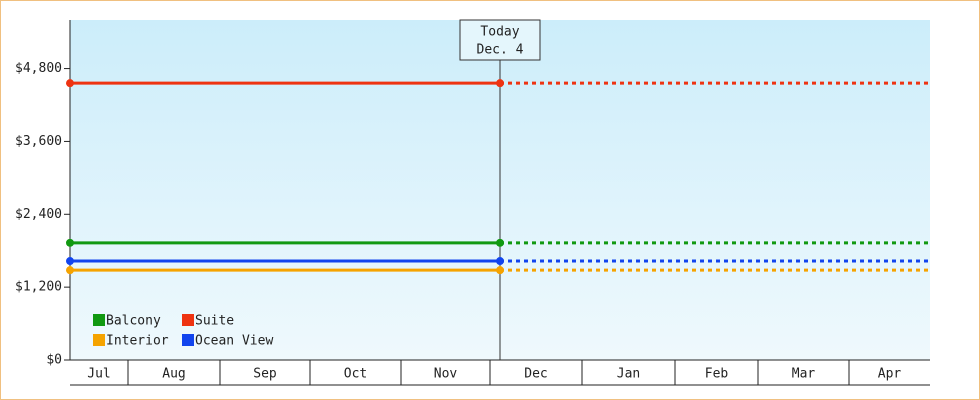 Image resolution: width=980 pixels, height=400 pixels. I want to click on y-tick-label: $4,800, so click(38, 68).